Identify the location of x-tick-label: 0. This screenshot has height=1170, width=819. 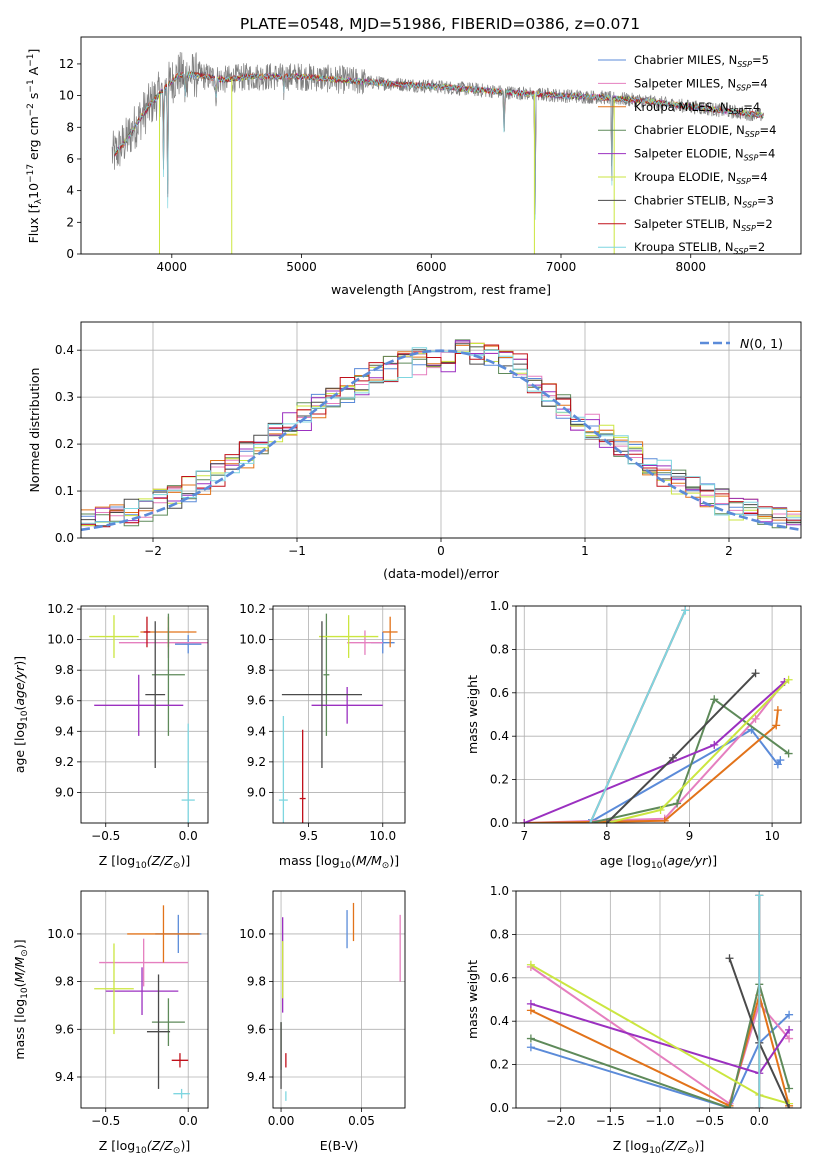
(441, 551).